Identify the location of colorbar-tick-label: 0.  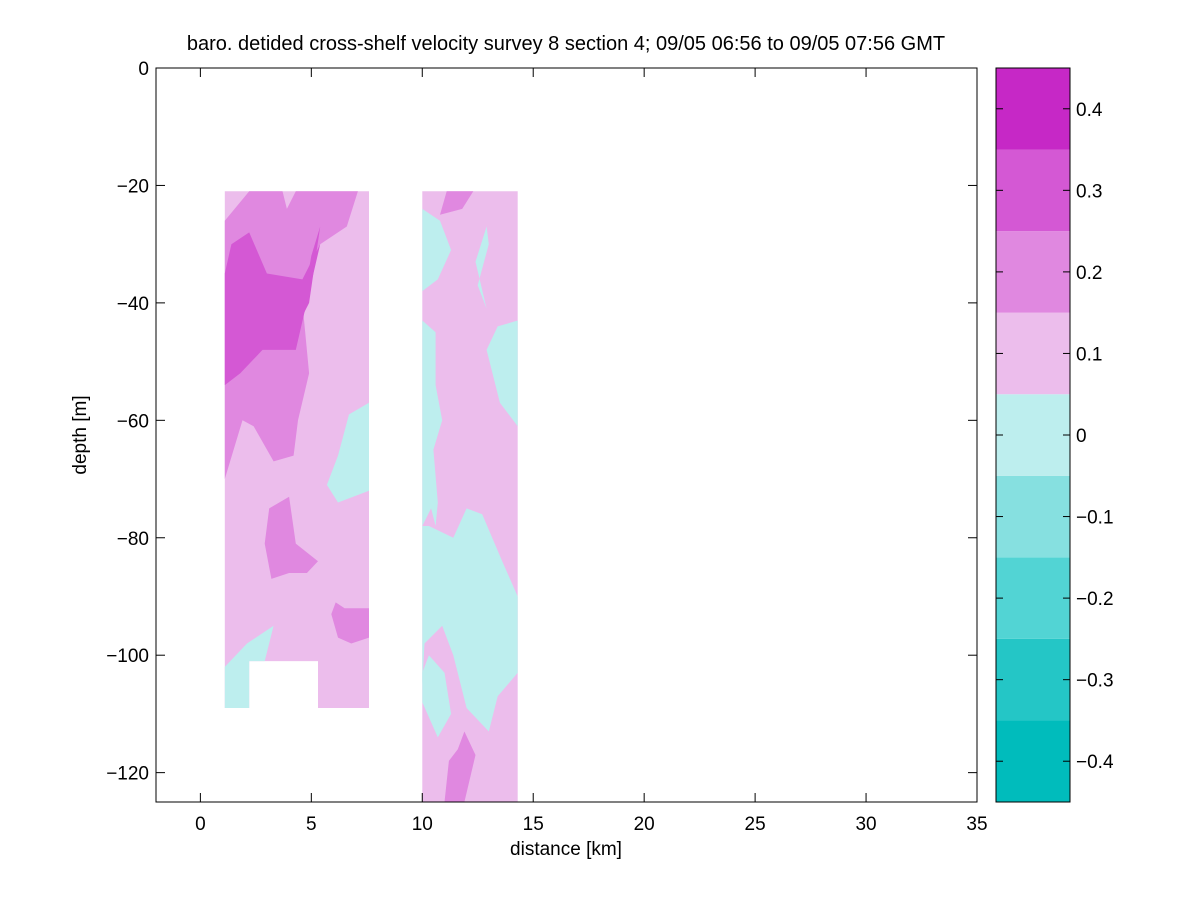
(1081, 436).